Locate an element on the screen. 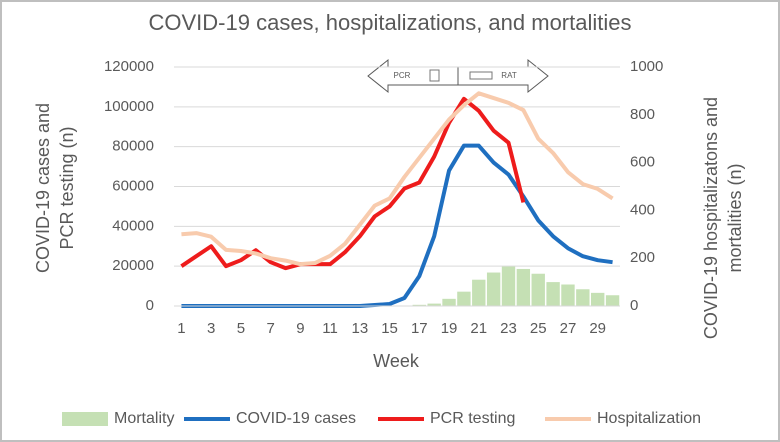  x-tick-label: 5 is located at coordinates (241, 328).